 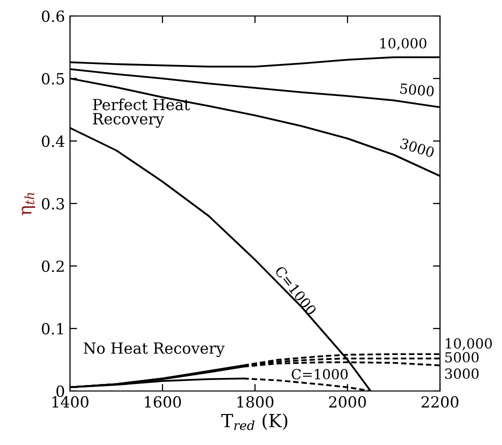 What do you see at coordinates (53, 78) in the screenshot?
I see `y-tick-label: 0.5` at bounding box center [53, 78].